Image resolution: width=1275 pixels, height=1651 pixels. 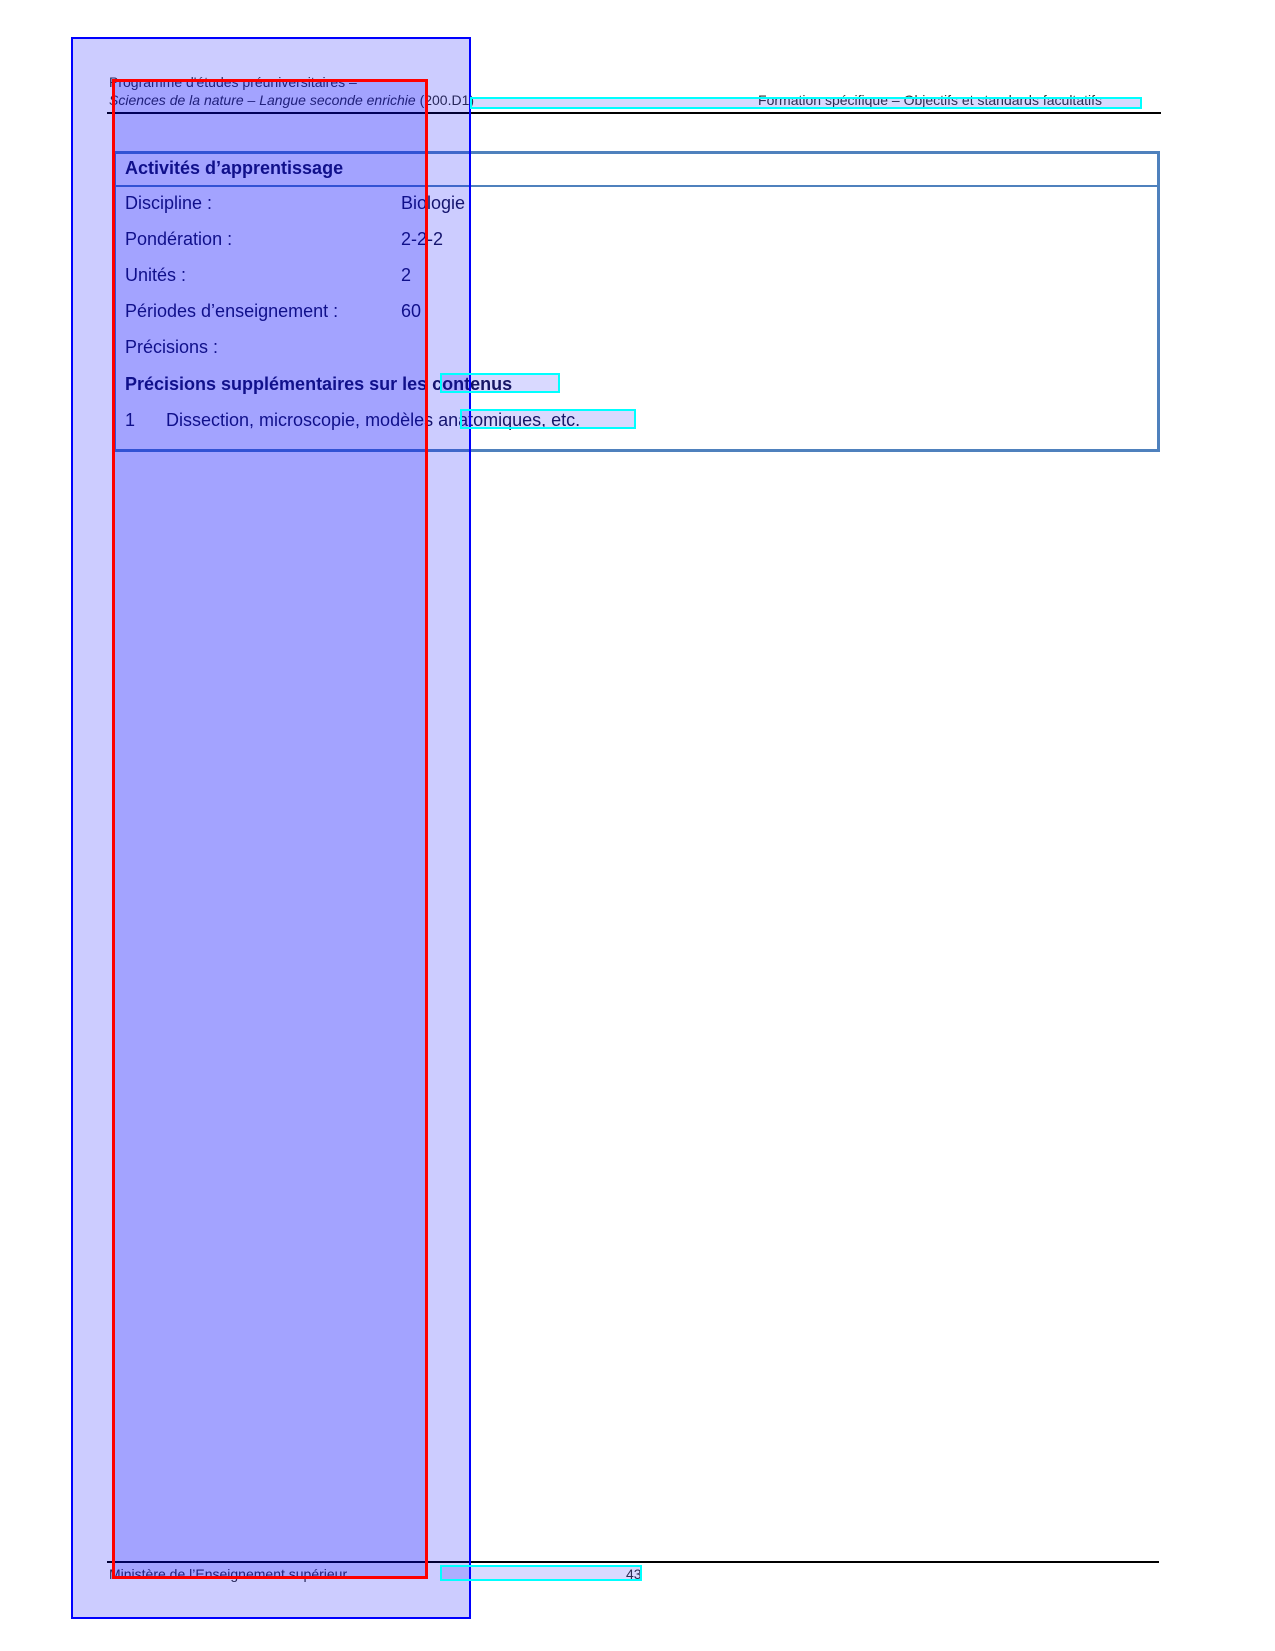 I want to click on field-label: Unités :, so click(x=156, y=275).